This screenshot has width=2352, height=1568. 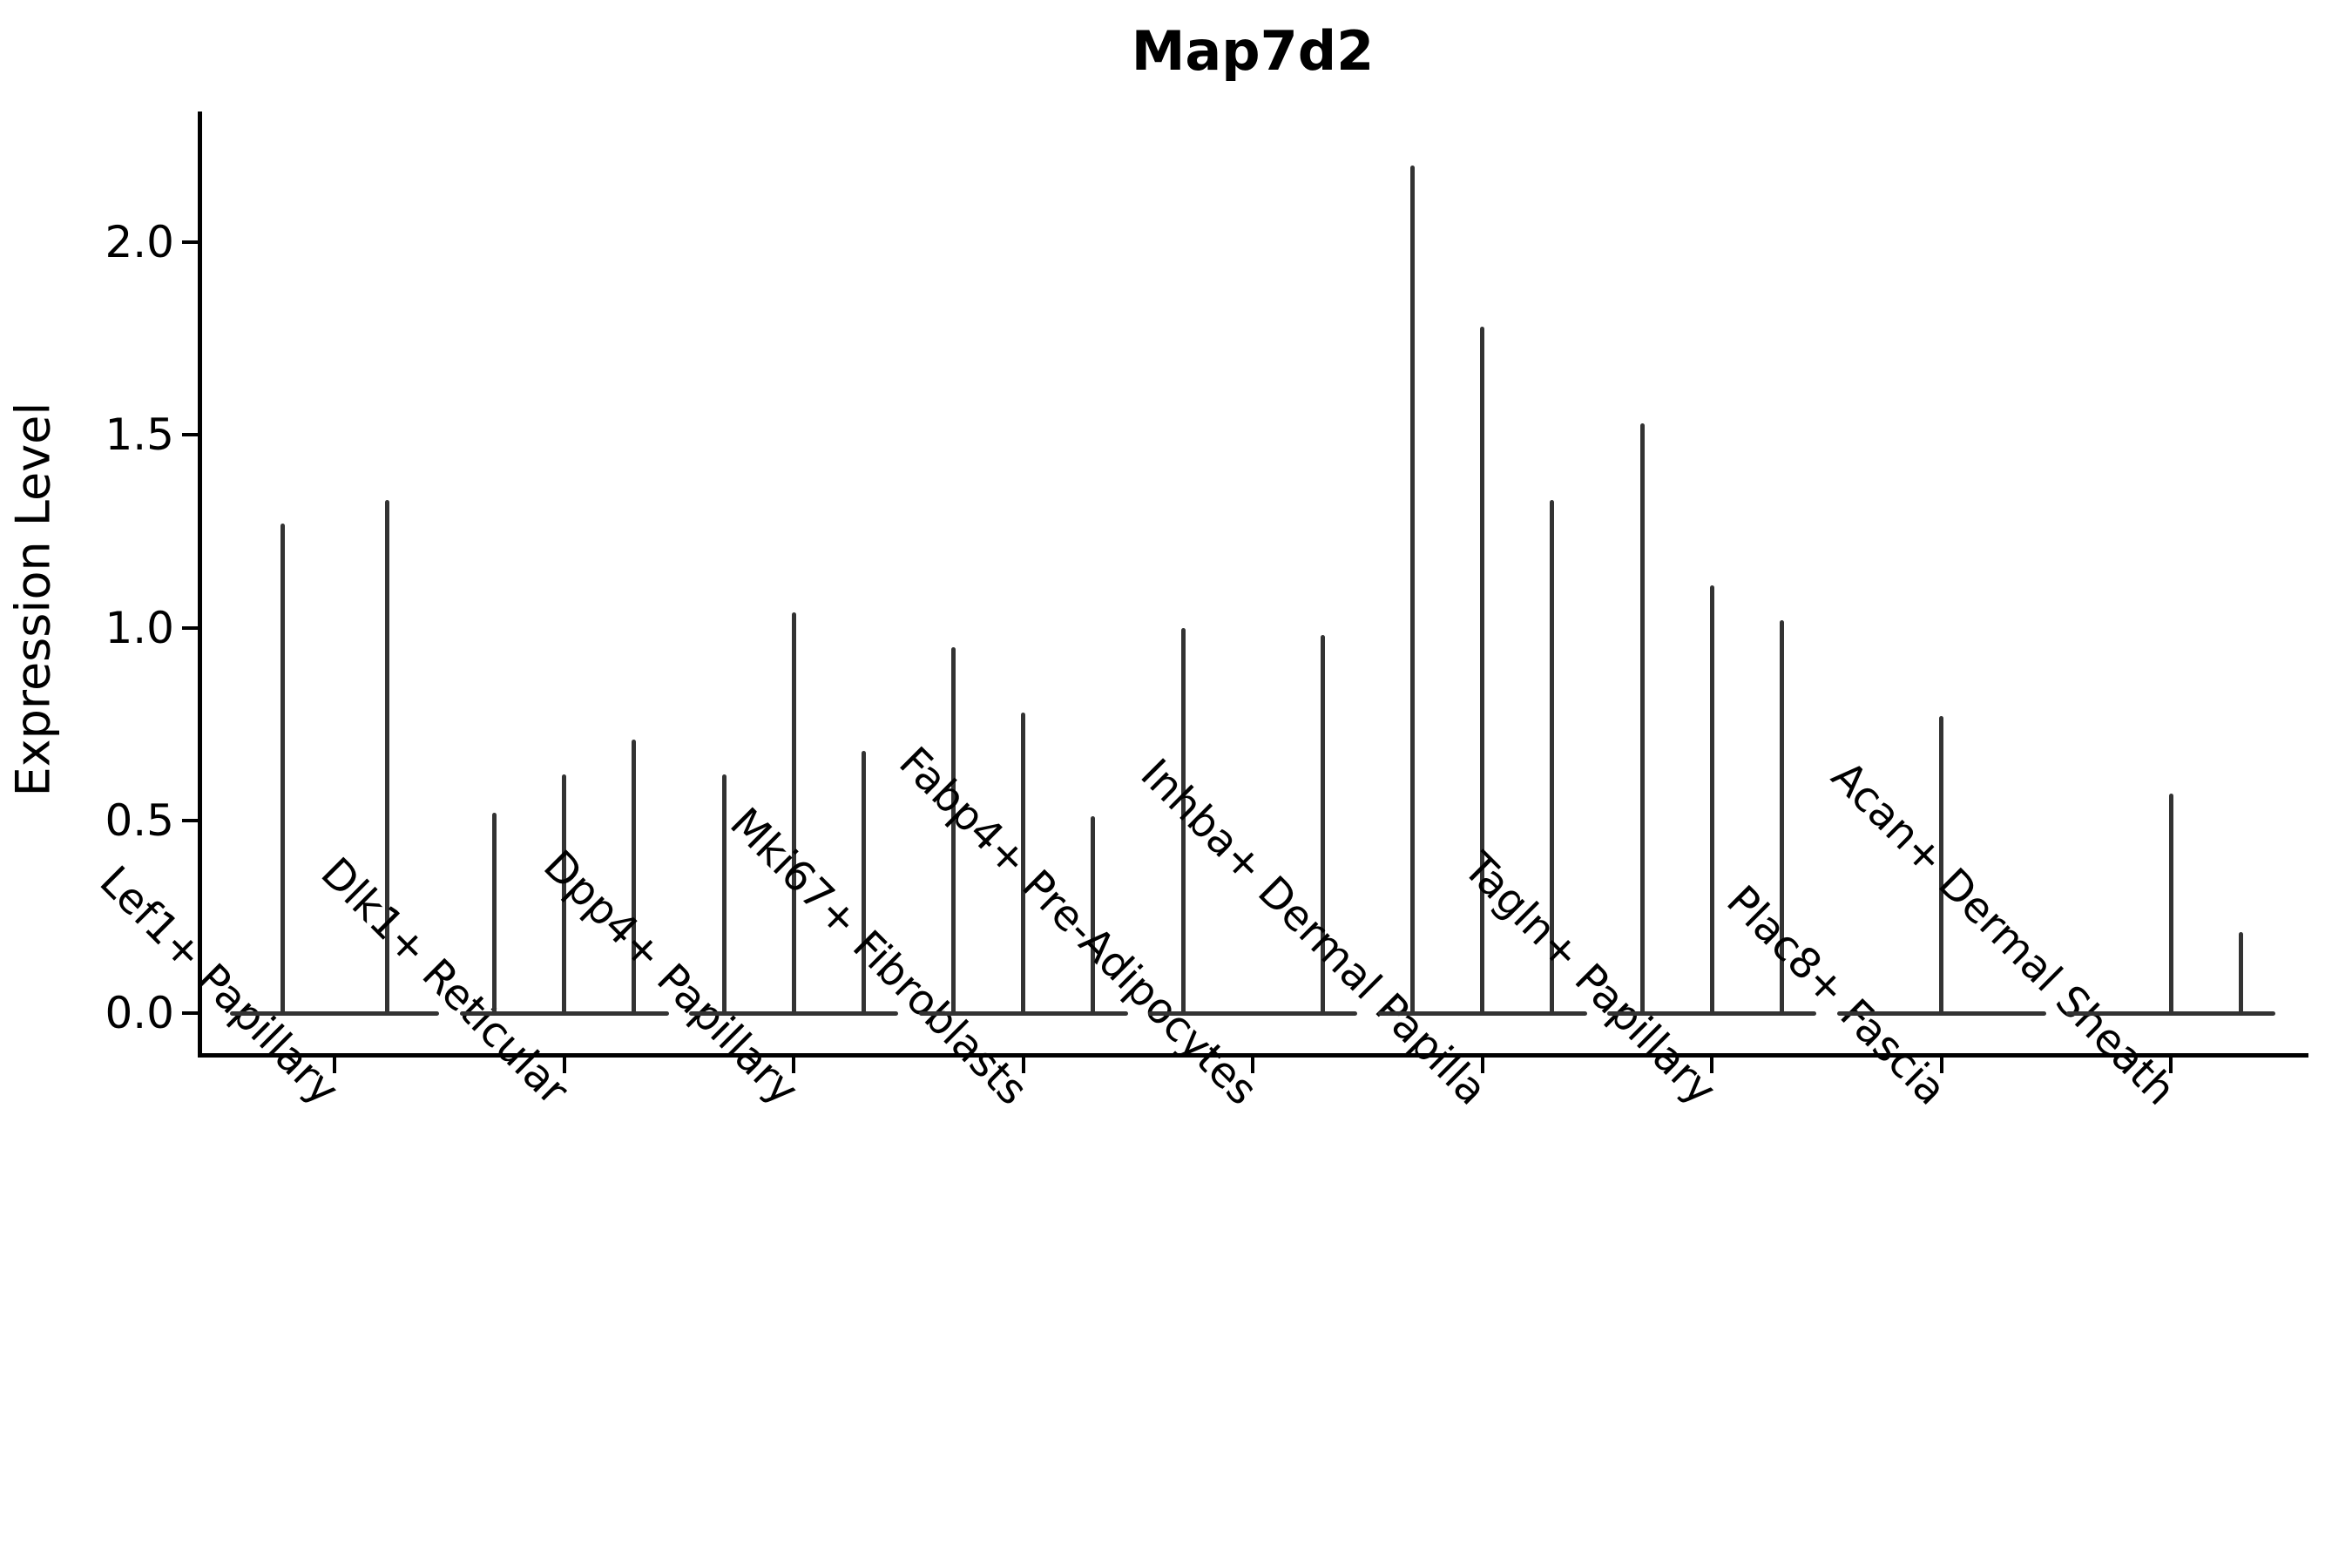 What do you see at coordinates (200, 585) in the screenshot?
I see `y-axis-spine` at bounding box center [200, 585].